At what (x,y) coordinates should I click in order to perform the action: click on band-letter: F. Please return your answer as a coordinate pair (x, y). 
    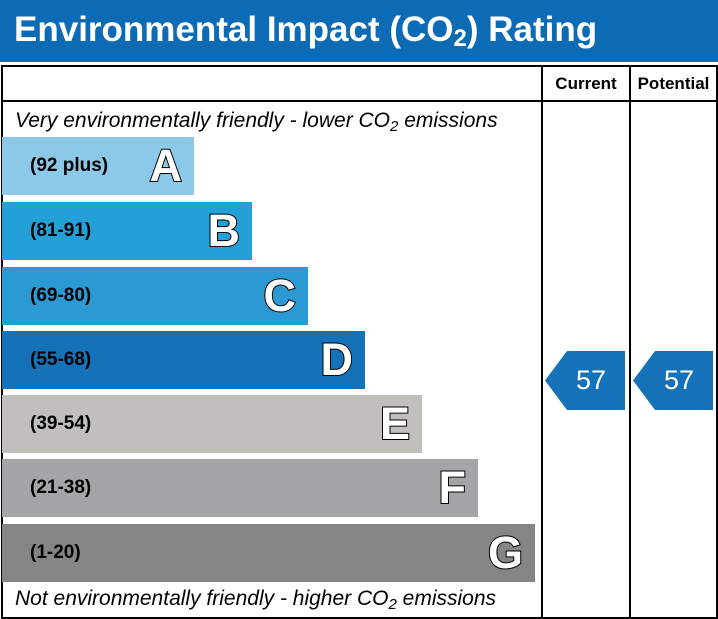
    Looking at the image, I should click on (452, 487).